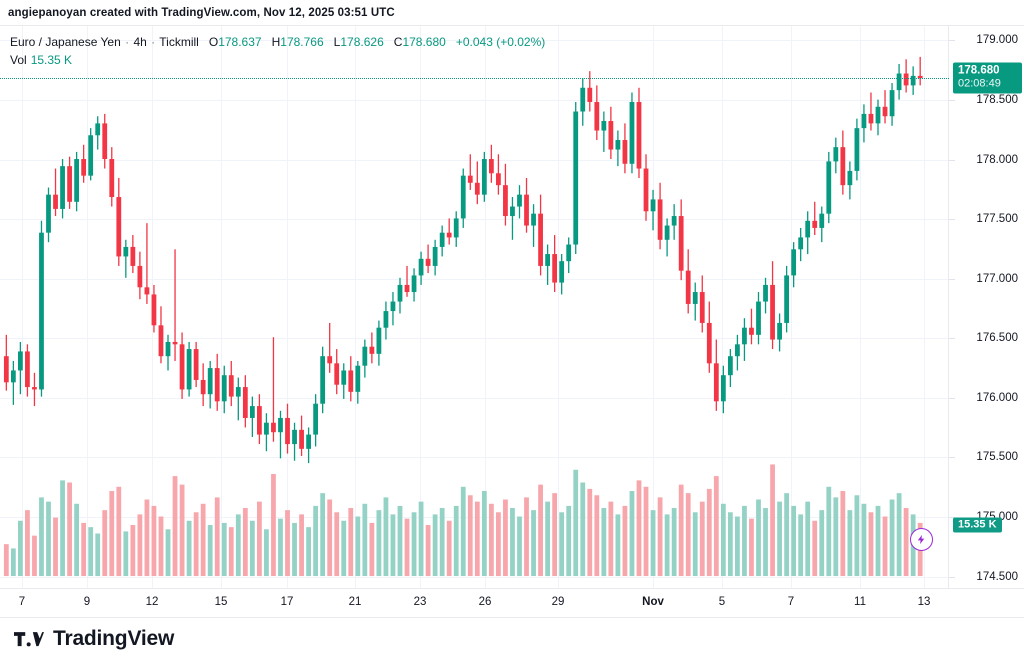  I want to click on lightning-bolt-icon, so click(922, 539).